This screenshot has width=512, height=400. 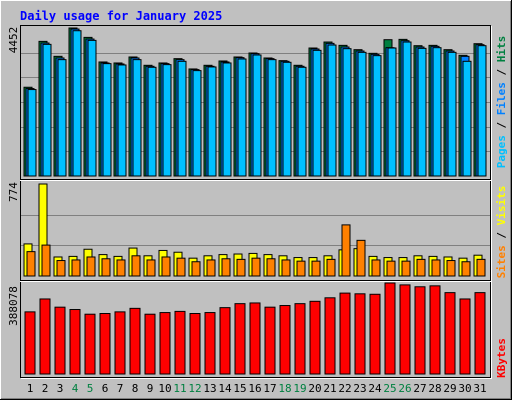 What do you see at coordinates (225, 388) in the screenshot?
I see `x-tick-label: 14` at bounding box center [225, 388].